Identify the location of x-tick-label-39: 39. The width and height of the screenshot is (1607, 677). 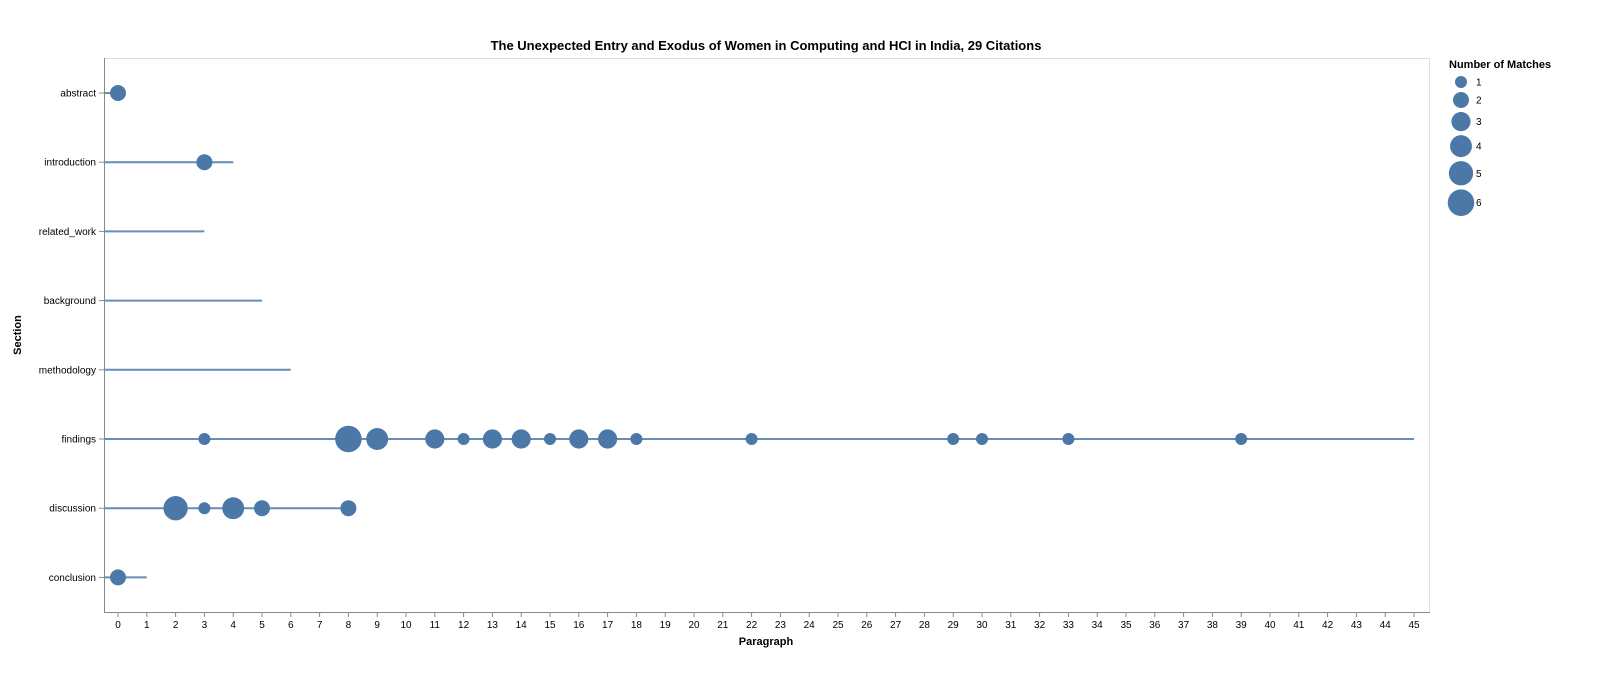
(1242, 625).